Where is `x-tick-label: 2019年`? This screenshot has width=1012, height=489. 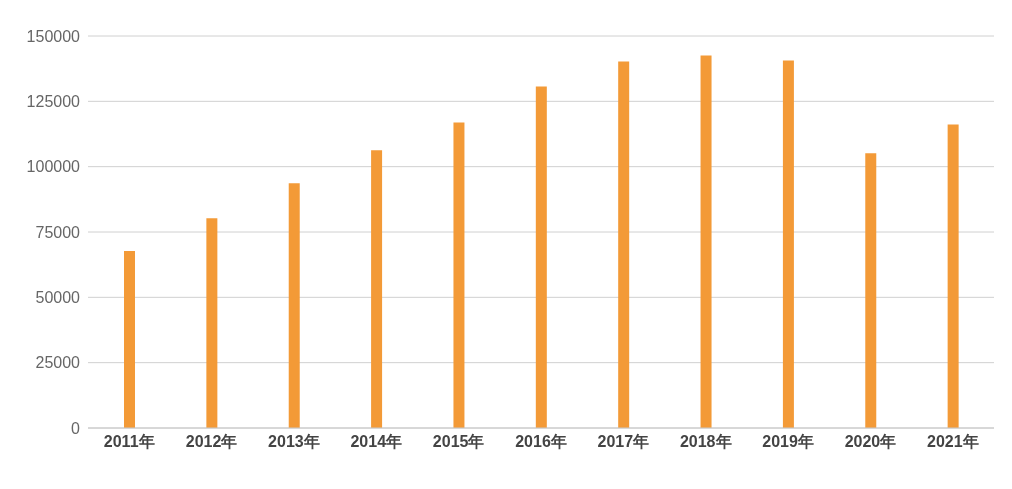 x-tick-label: 2019年 is located at coordinates (788, 442).